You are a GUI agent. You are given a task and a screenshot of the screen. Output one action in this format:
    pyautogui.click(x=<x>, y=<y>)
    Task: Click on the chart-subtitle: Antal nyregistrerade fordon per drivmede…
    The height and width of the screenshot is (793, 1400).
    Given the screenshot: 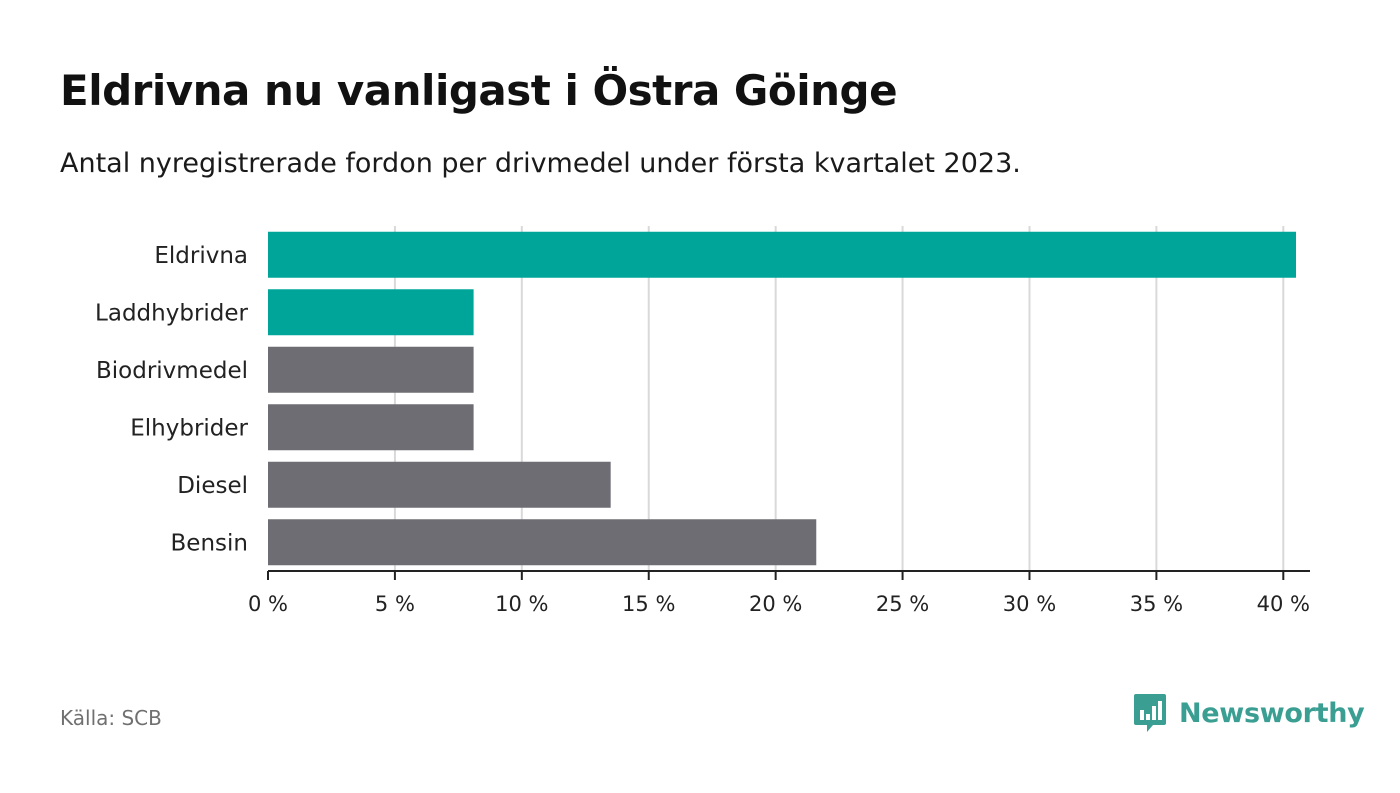 What is the action you would take?
    pyautogui.click(x=540, y=163)
    